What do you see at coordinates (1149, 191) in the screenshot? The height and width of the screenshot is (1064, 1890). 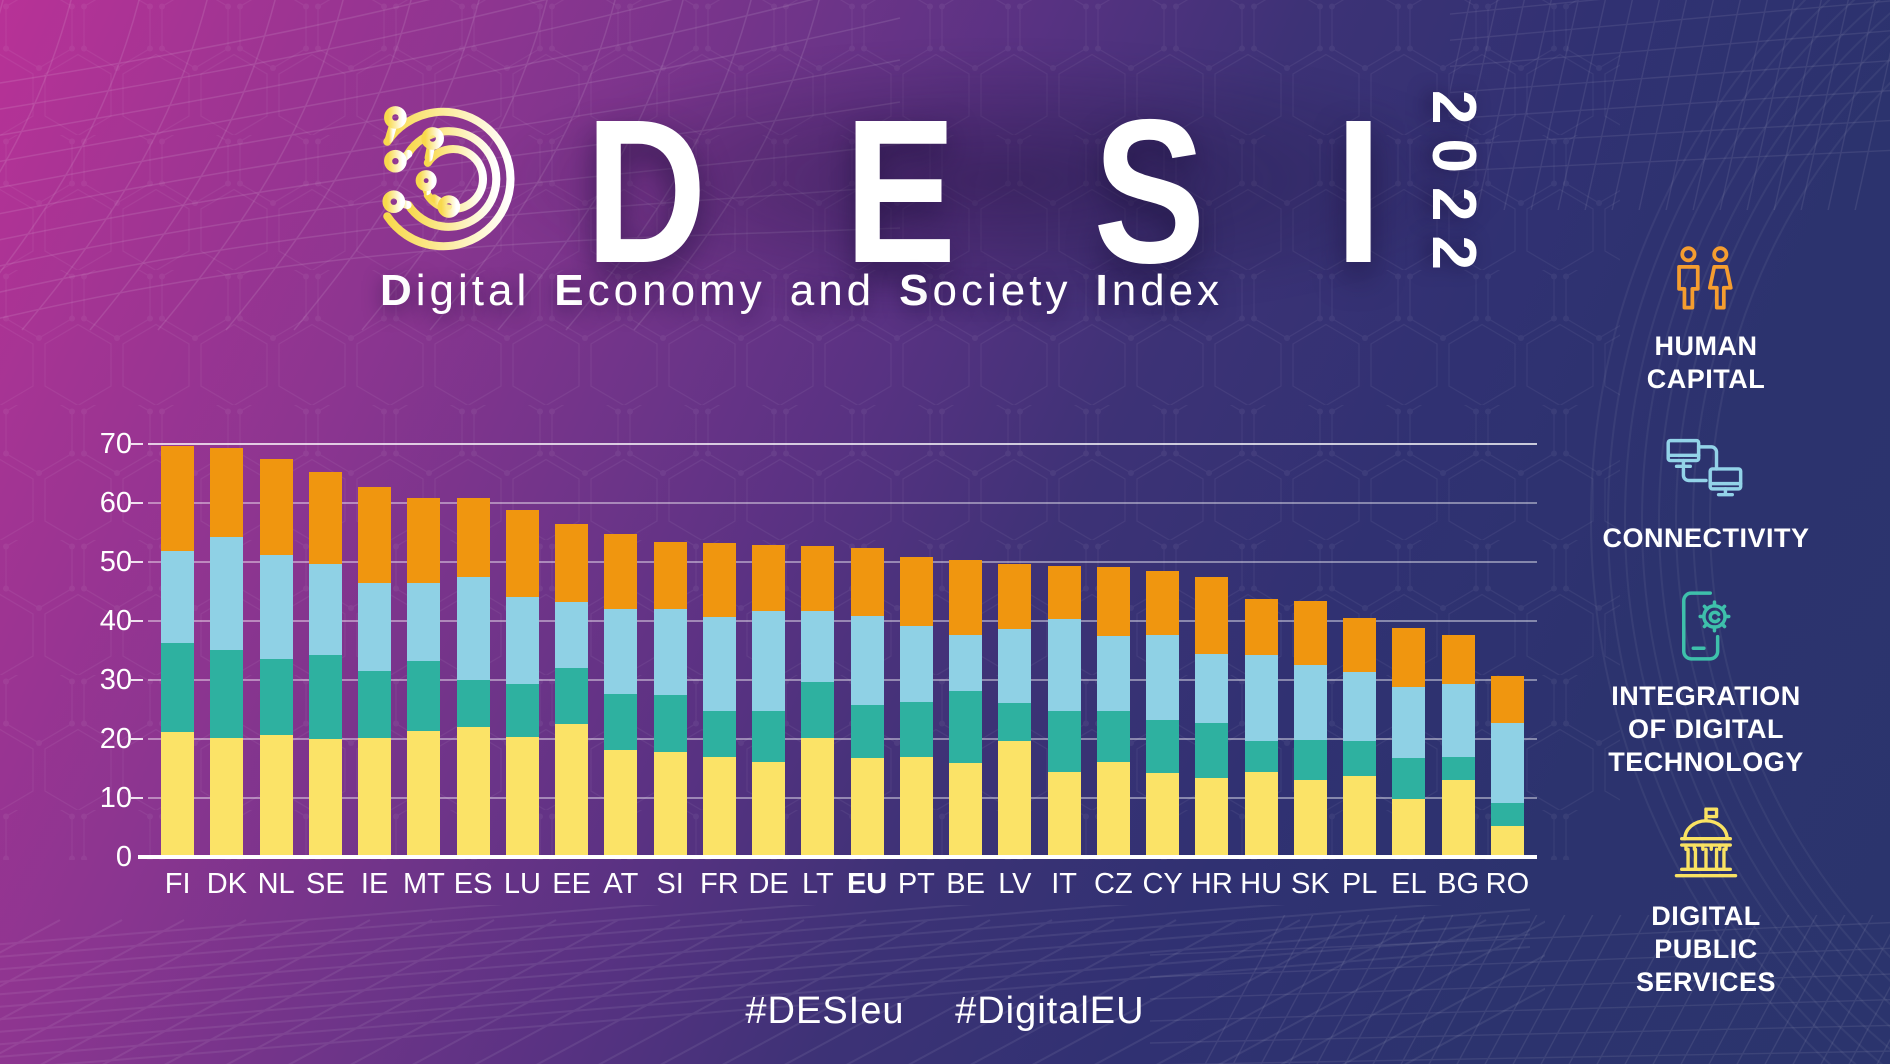 I see `title-letter-s: S` at bounding box center [1149, 191].